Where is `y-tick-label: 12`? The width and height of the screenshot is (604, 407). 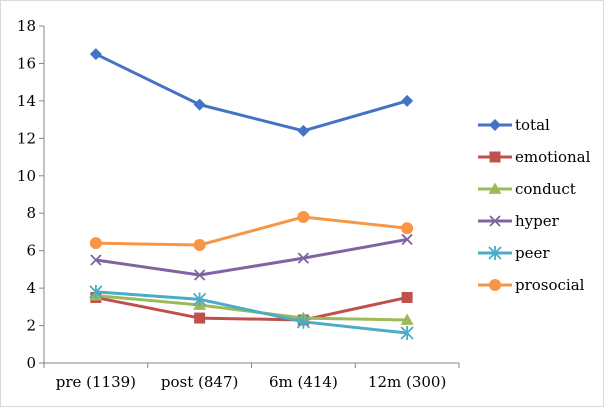
y-tick-label: 12 is located at coordinates (26, 138).